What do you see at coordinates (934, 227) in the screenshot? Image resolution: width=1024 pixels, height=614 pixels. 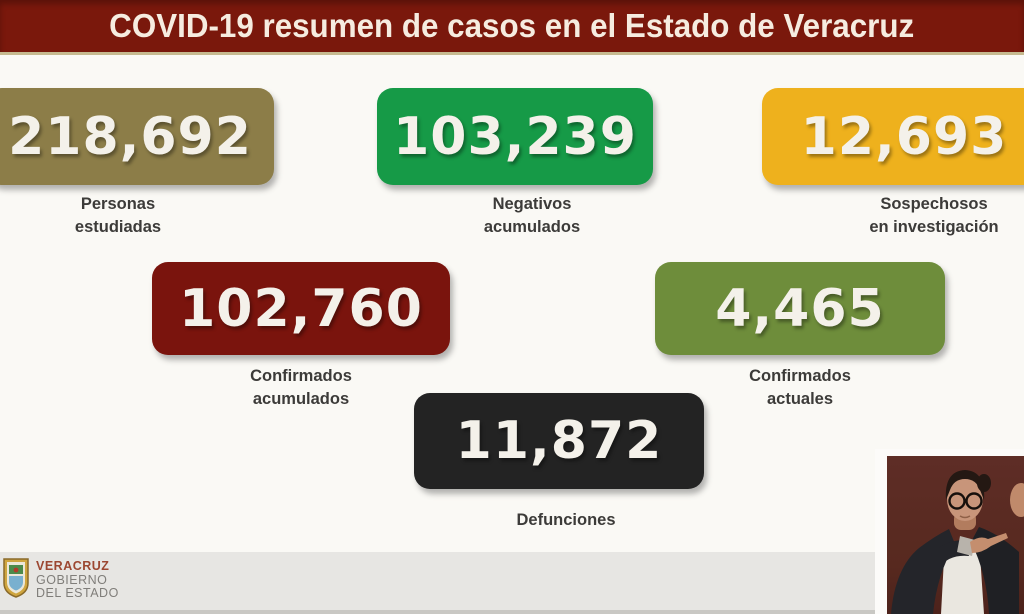 I see `stat-label-line: en investigación` at bounding box center [934, 227].